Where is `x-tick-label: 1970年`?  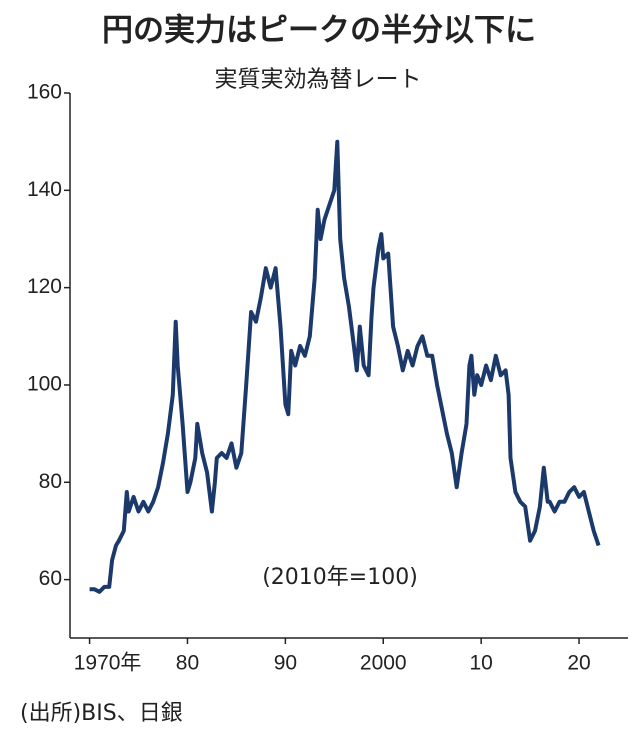 x-tick-label: 1970年 is located at coordinates (108, 663).